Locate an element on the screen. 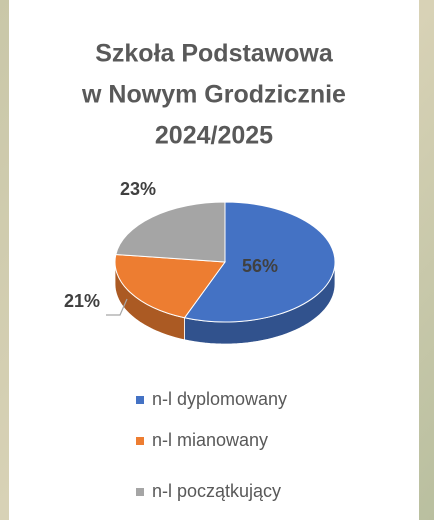  data-labels: 56% 21% 23% is located at coordinates (171, 245).